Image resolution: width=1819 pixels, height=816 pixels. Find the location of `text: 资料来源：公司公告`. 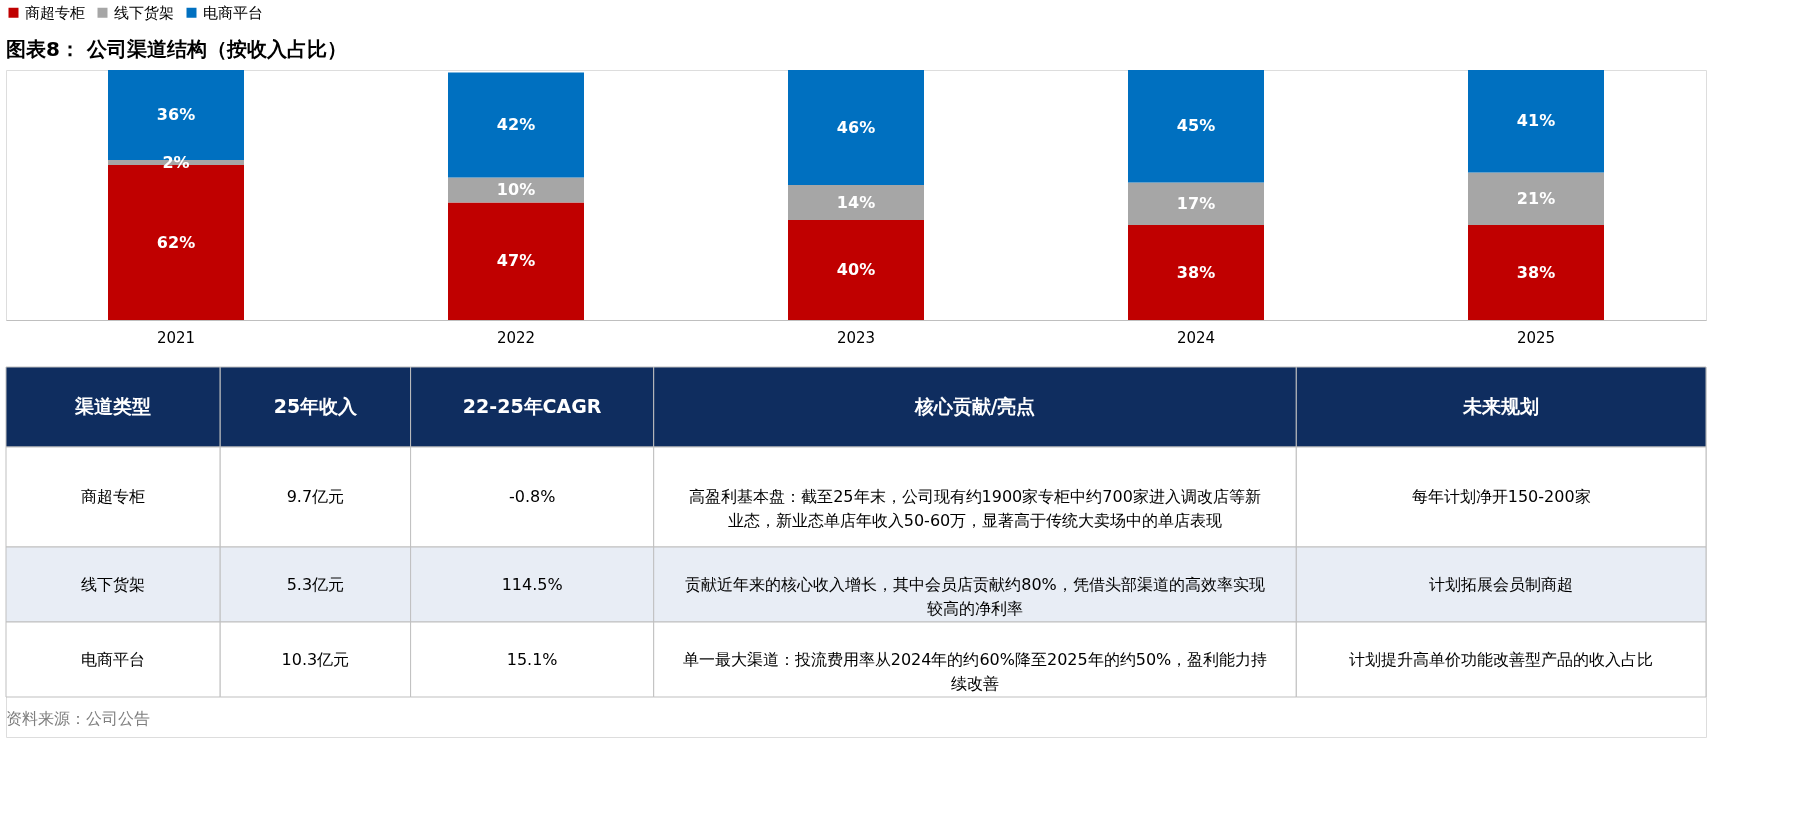

text: 资料来源：公司公告 is located at coordinates (78, 718).